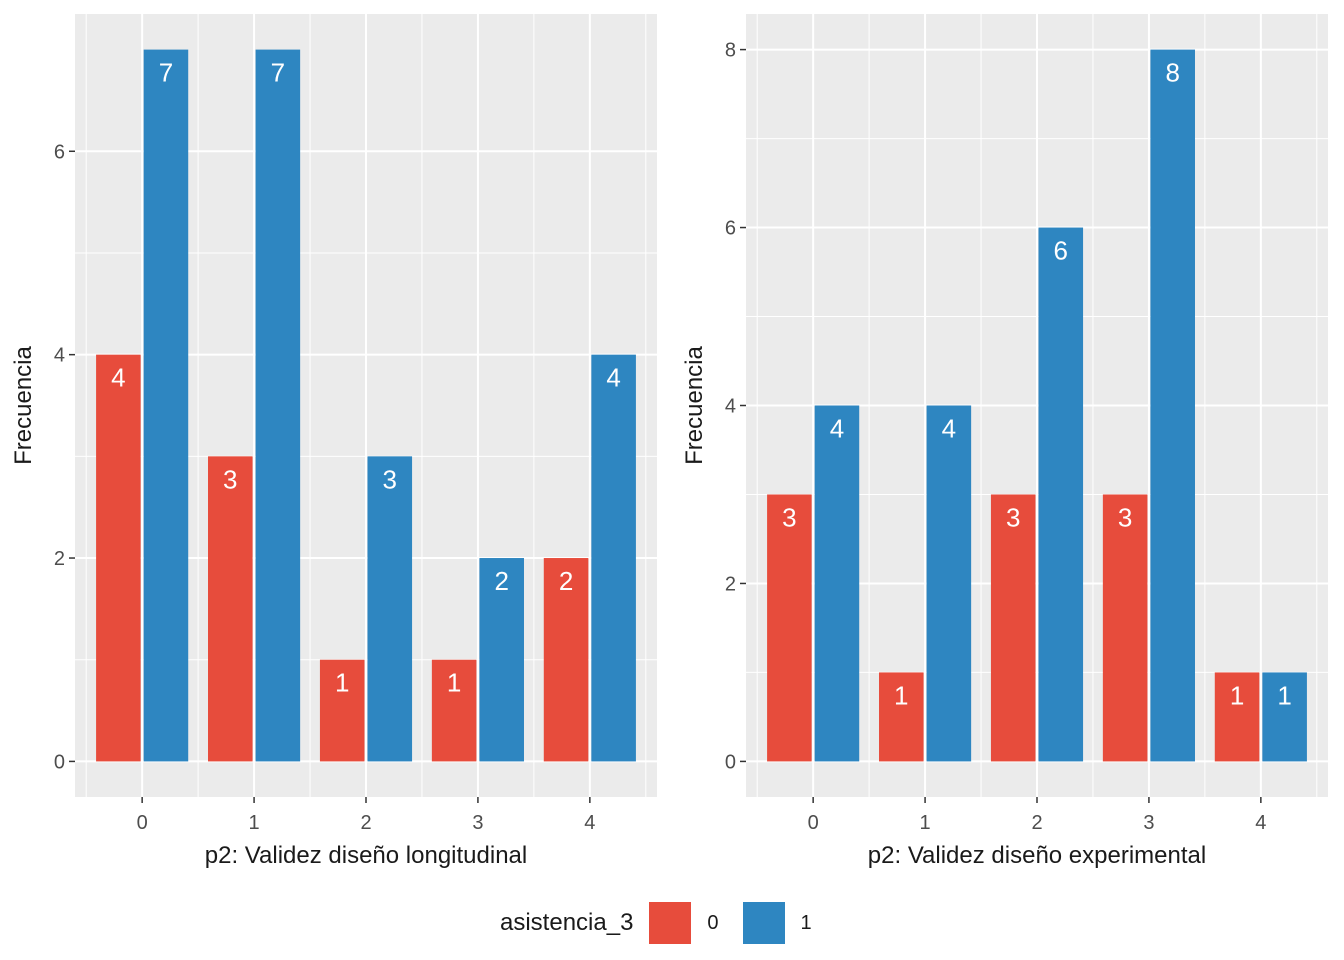  Describe the element at coordinates (713, 922) in the screenshot. I see `legend-label-0: 0` at that location.